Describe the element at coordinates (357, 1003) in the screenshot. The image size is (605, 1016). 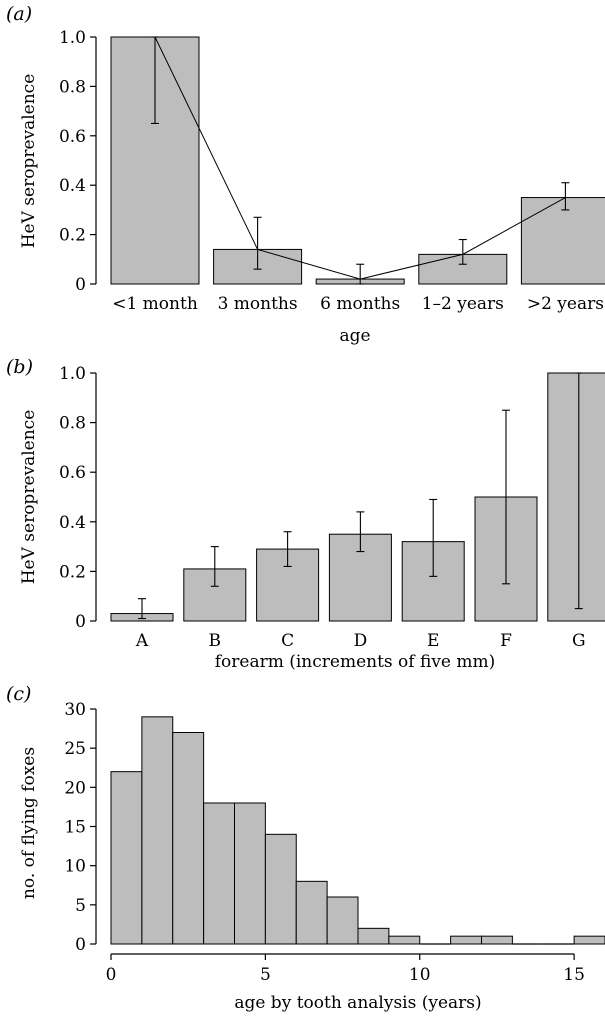
I see `panel-c-xlabel: age by tooth analysis (years)` at that location.